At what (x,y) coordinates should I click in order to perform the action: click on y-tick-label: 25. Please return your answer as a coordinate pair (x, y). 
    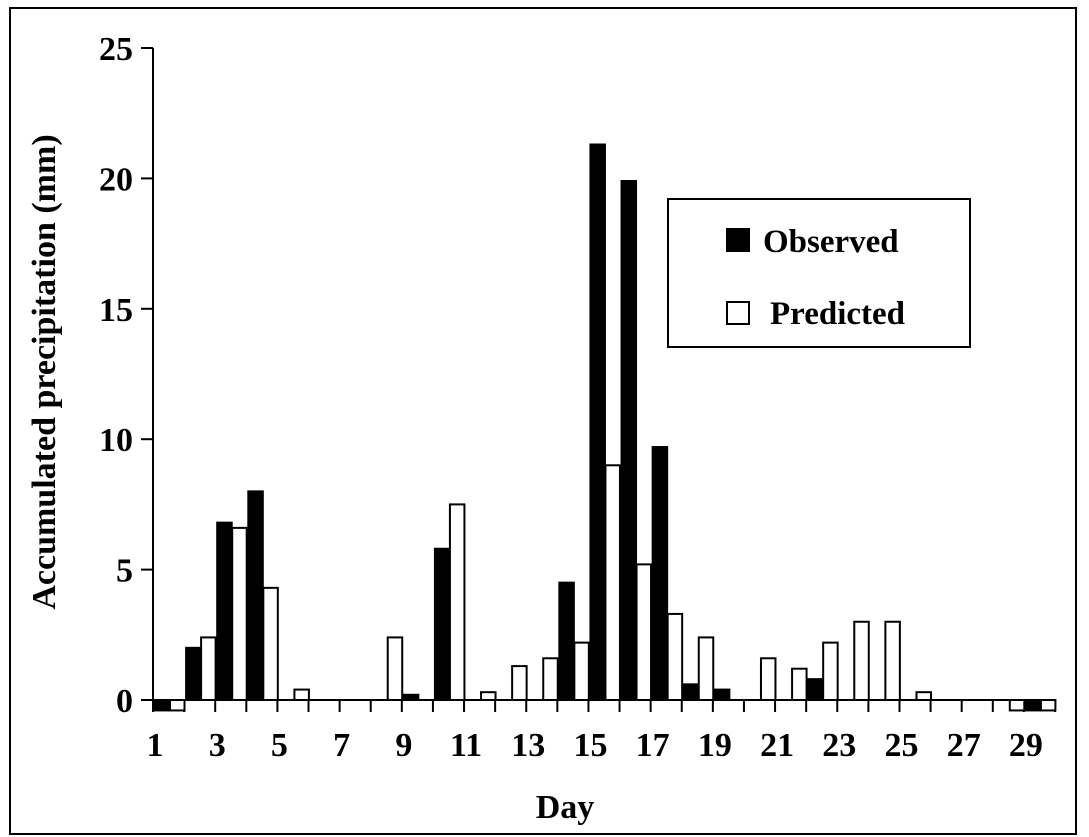
    Looking at the image, I should click on (116, 49).